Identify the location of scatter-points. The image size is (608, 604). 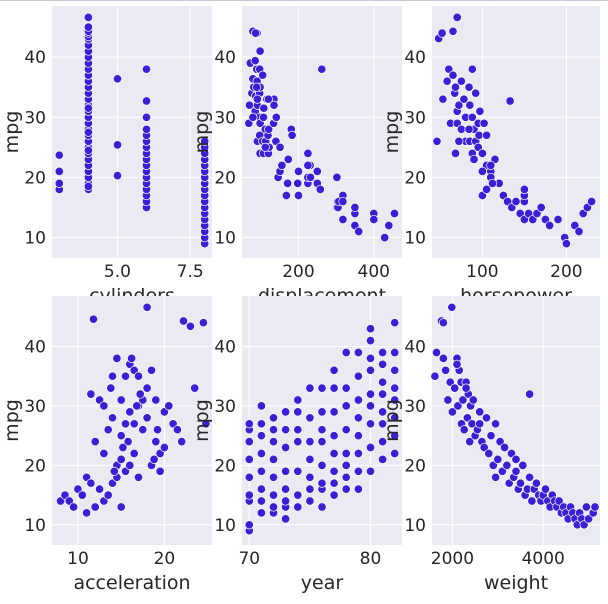
(322, 134).